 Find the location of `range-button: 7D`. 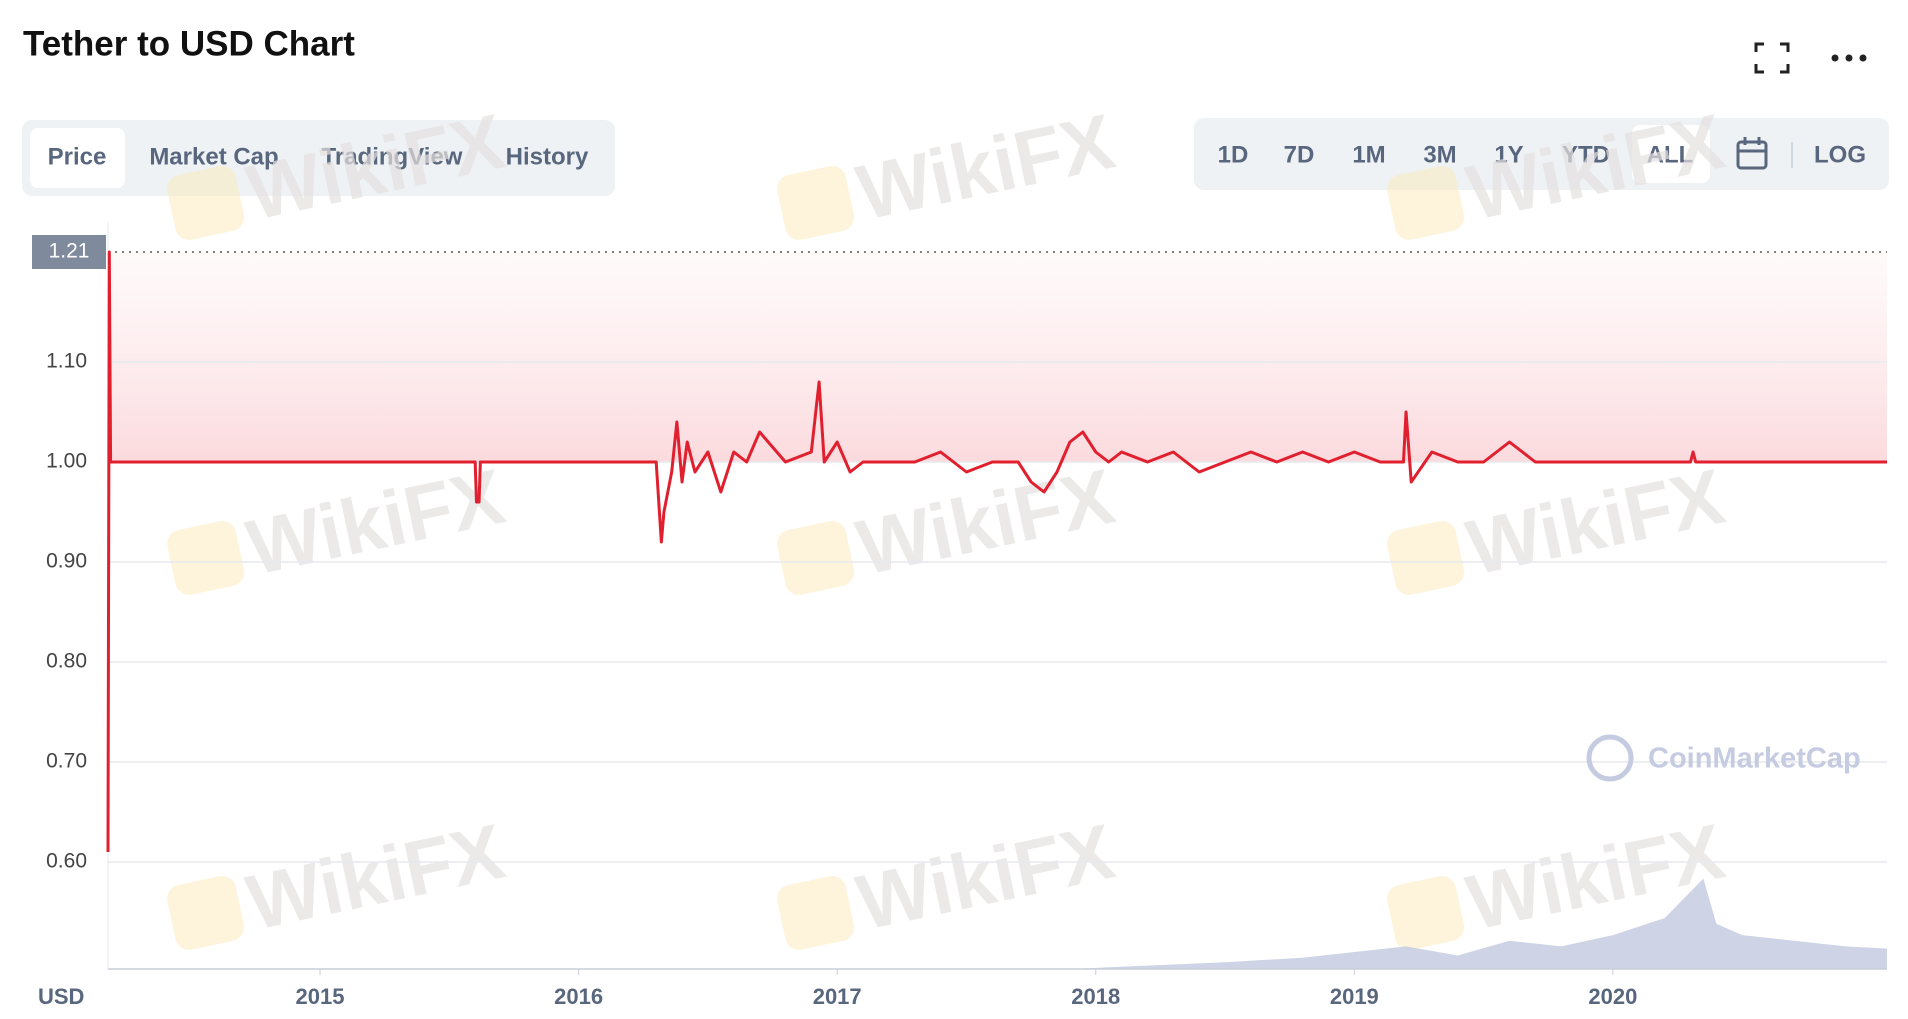

range-button: 7D is located at coordinates (1299, 154).